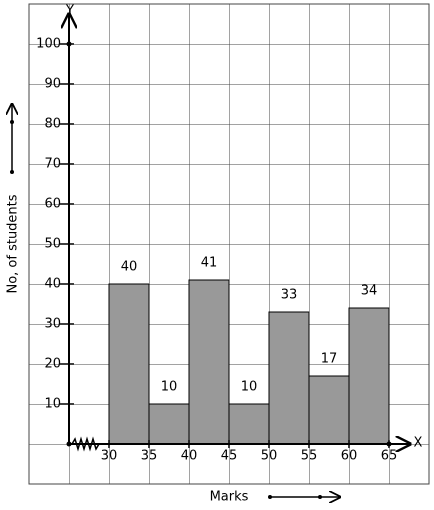  I want to click on data-label: 17, so click(329, 359).